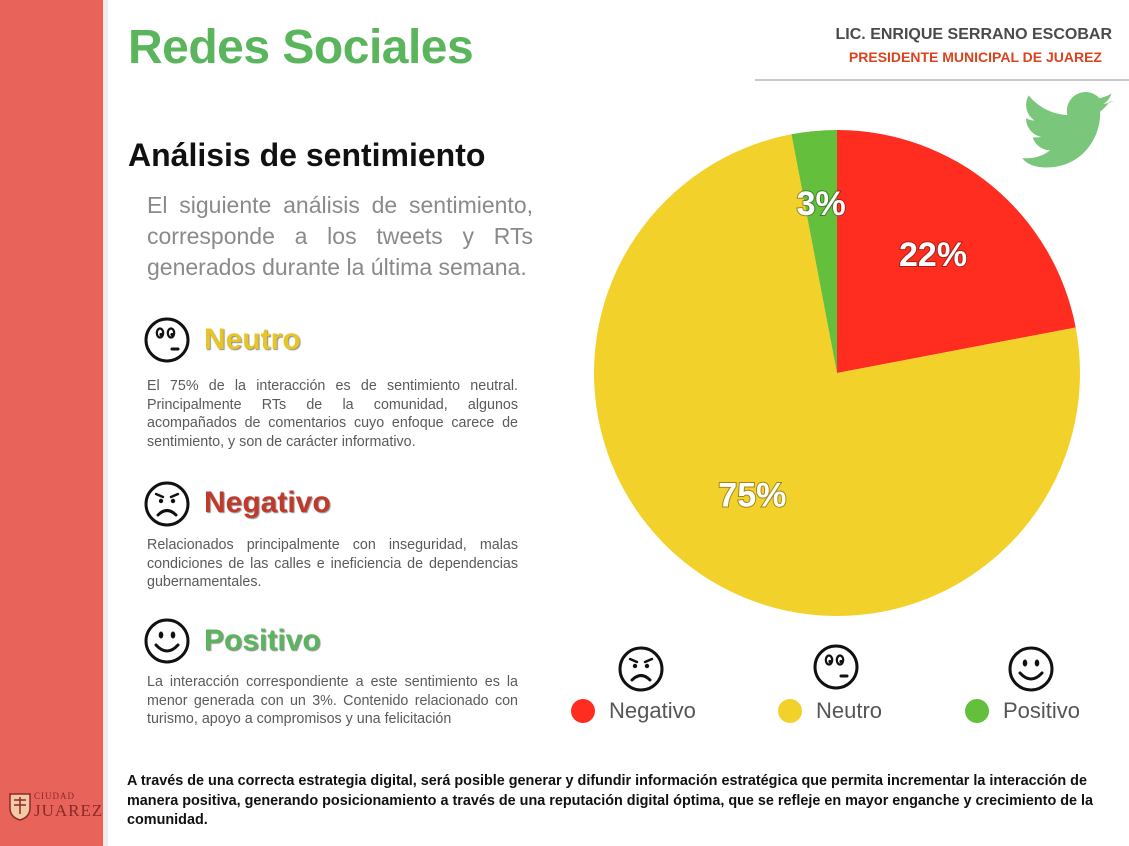 The image size is (1129, 846). I want to click on legend-item-positivo: Positivo, so click(1022, 711).